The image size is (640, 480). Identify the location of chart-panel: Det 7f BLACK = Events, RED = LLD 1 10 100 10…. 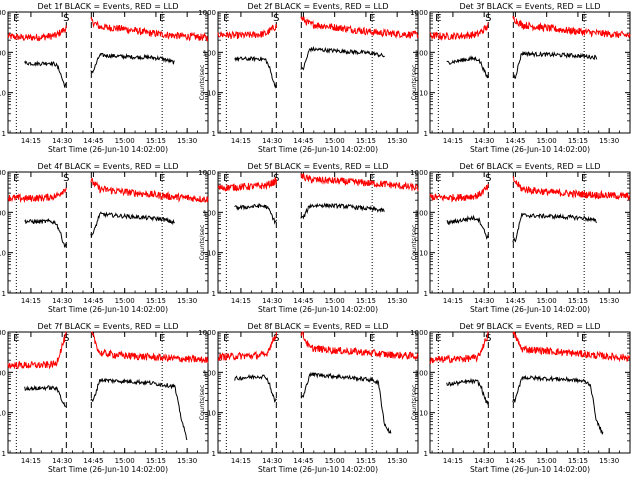
(104, 398).